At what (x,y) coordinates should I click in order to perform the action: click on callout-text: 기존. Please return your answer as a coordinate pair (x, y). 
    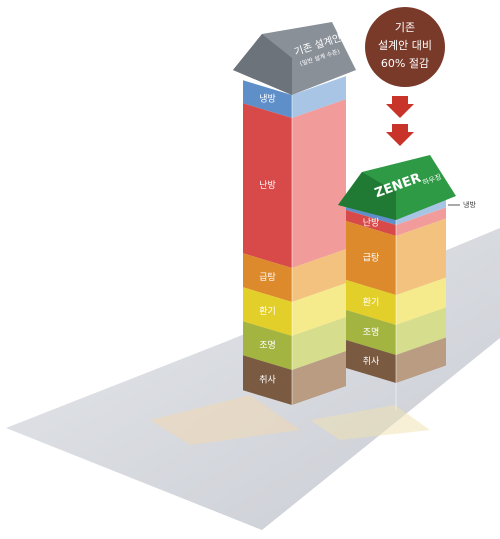
    Looking at the image, I should click on (405, 27).